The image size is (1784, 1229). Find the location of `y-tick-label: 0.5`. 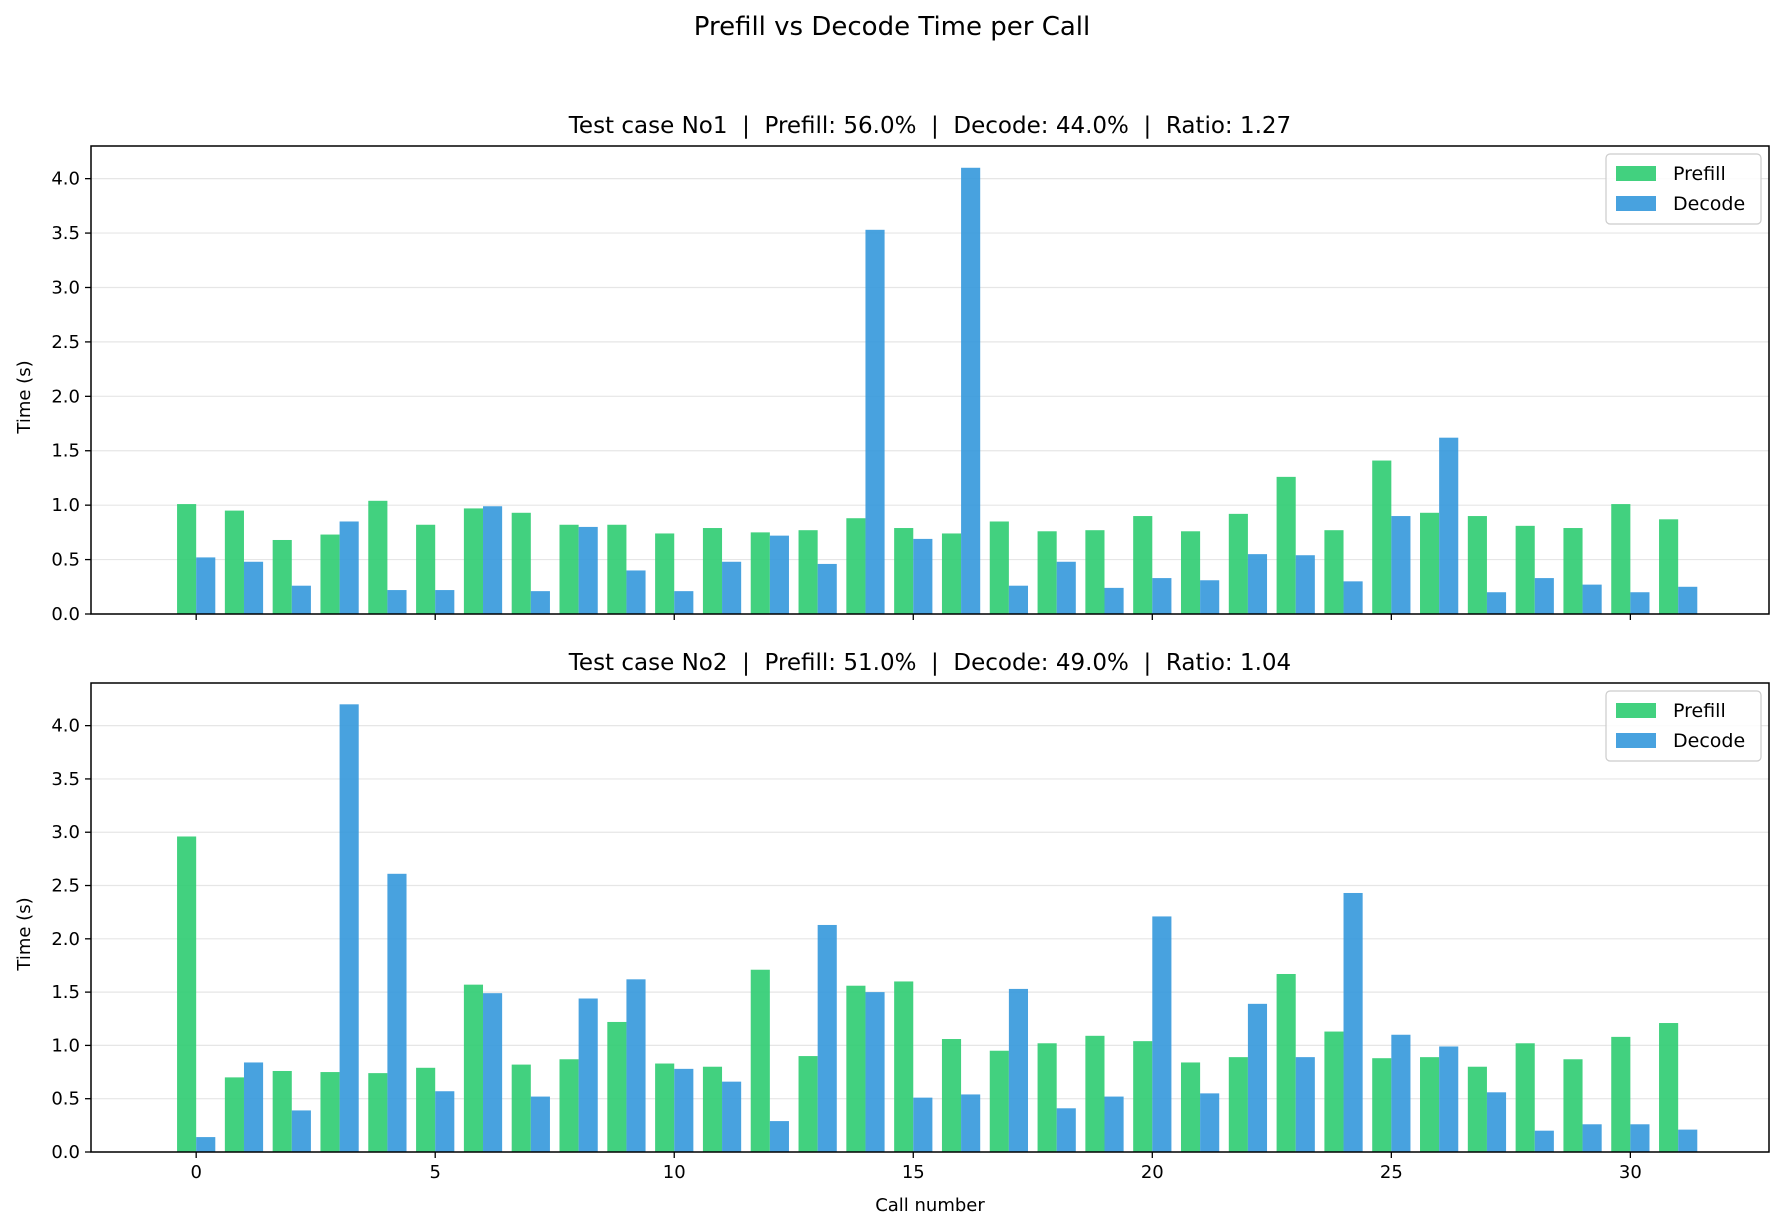

y-tick-label: 0.5 is located at coordinates (65, 560).